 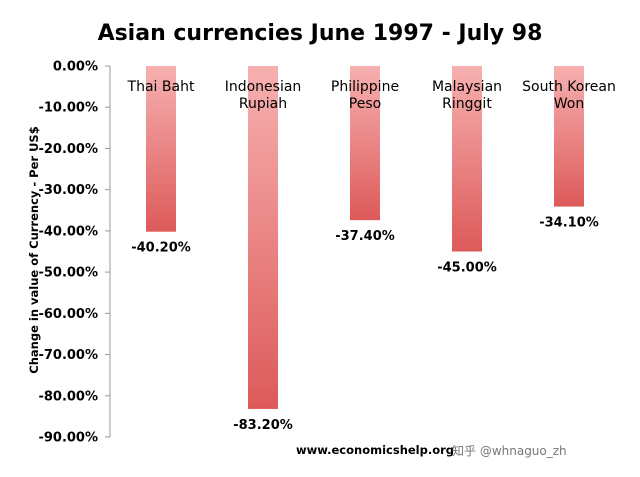 I want to click on watermark-text: 知乎 @whnaguo_zh, so click(x=509, y=451).